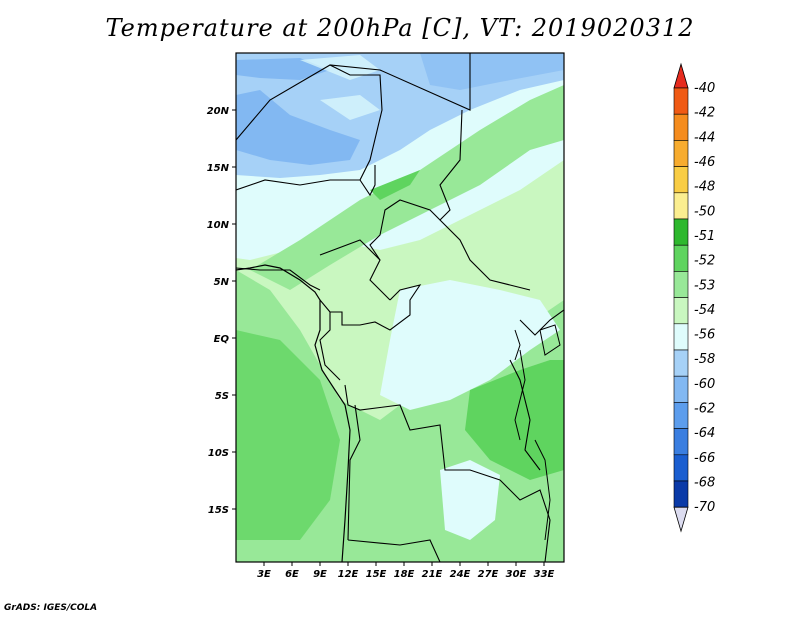 The image size is (800, 618). What do you see at coordinates (704, 458) in the screenshot?
I see `colorbar-label: -66` at bounding box center [704, 458].